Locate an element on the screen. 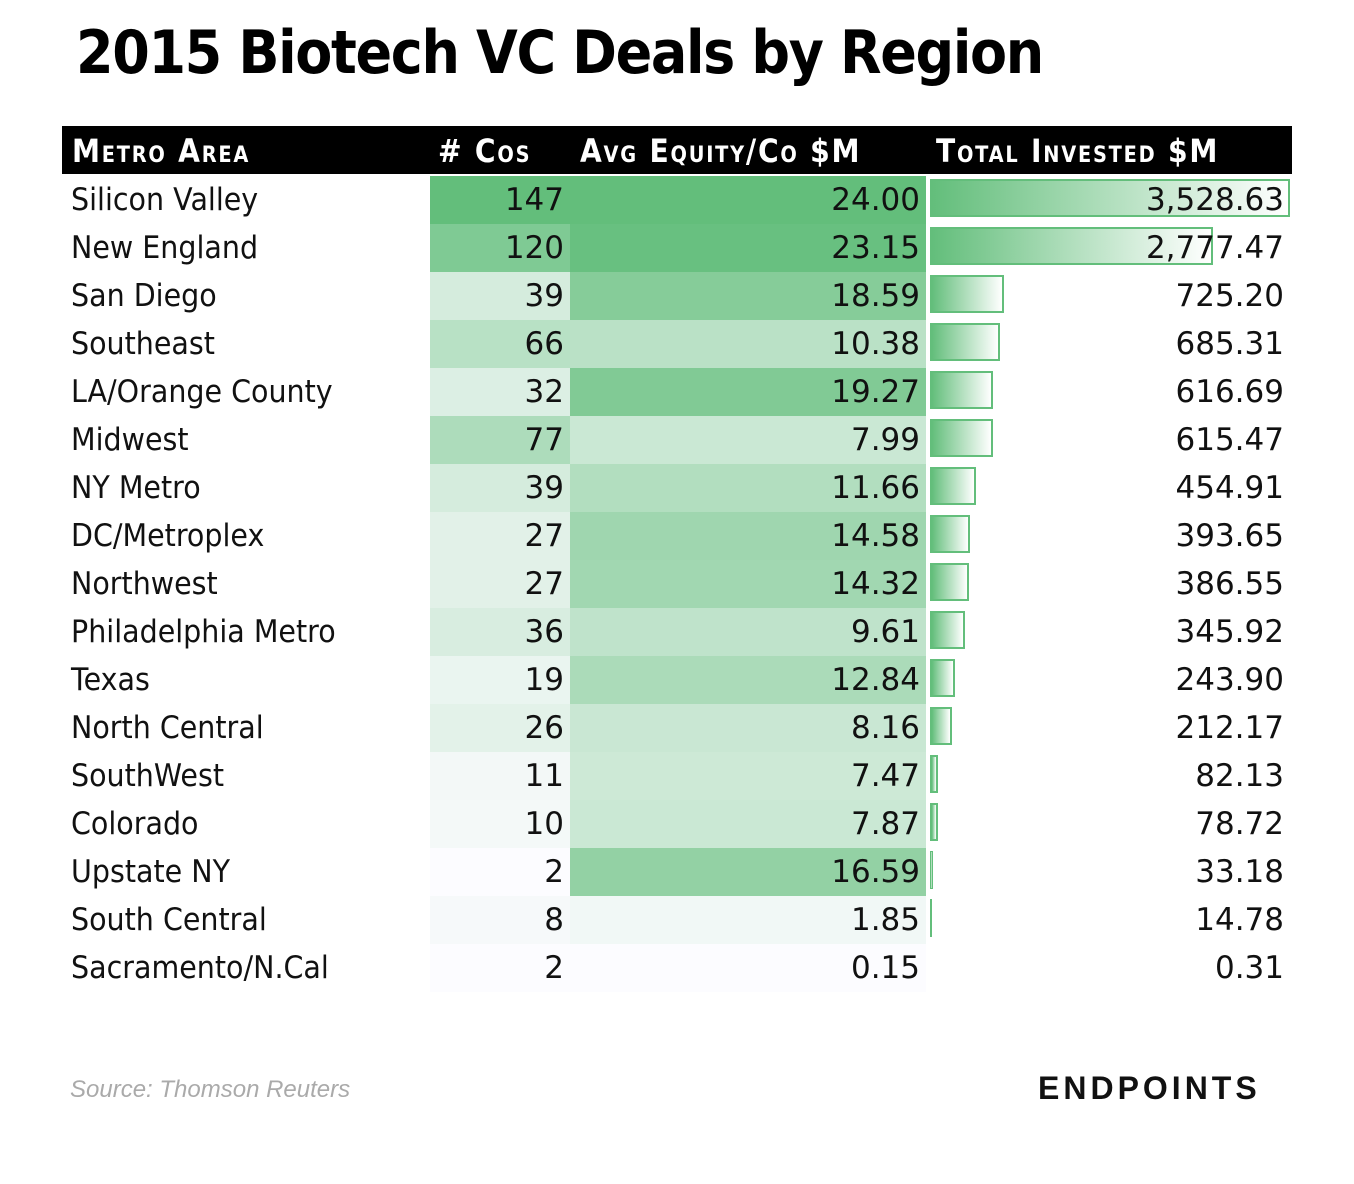 This screenshot has height=1184, width=1354. cos-cell: 19 is located at coordinates (500, 680).